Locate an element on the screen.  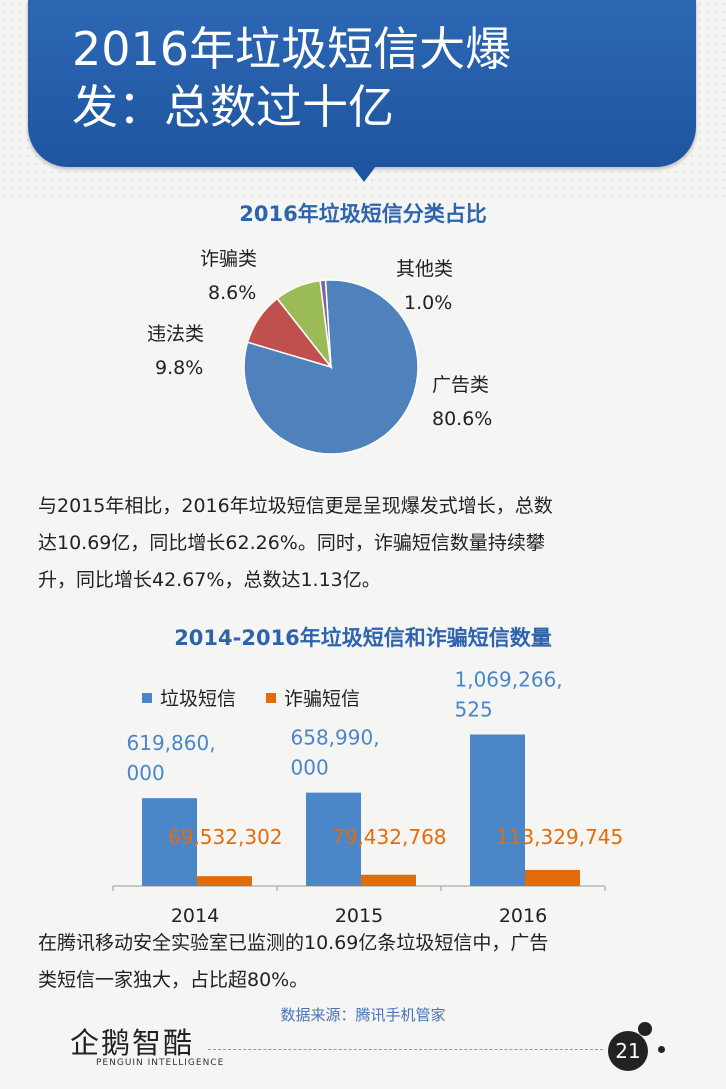
conclusion-line2: 类短信一家独大，占比超80%。 is located at coordinates (173, 980).